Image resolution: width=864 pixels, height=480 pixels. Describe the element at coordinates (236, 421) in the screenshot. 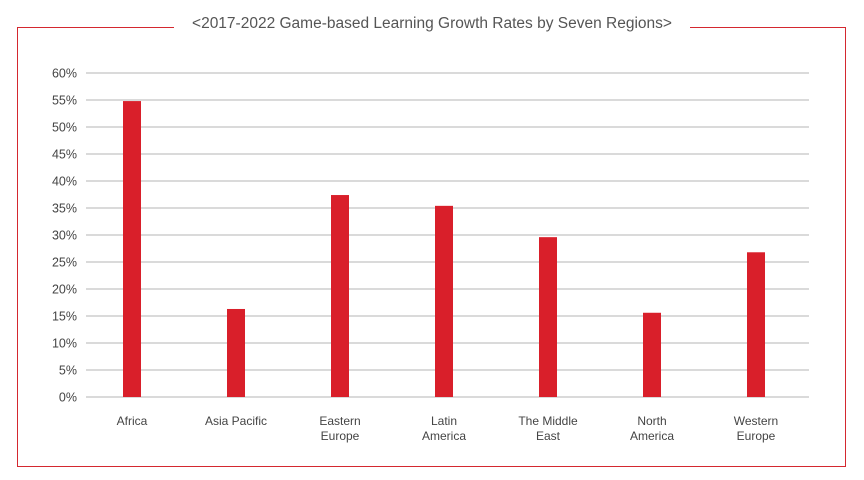

I see `x-tick-label: Asia Pacific` at that location.